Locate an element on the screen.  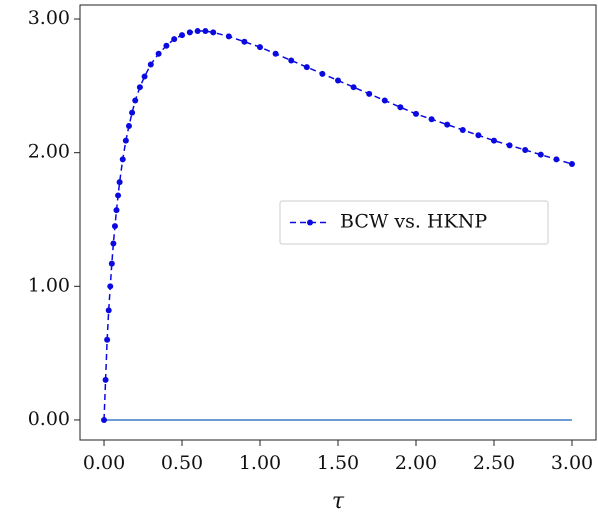
legend-label: BCW vs. HKNP is located at coordinates (413, 222).